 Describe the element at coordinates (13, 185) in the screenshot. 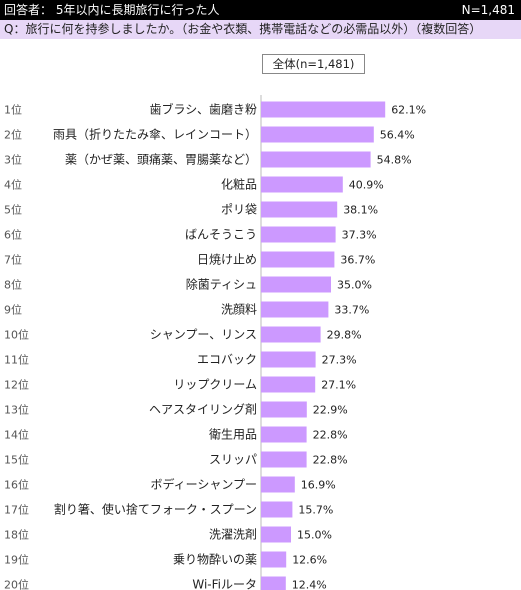

I see `rank-label: 4位` at that location.